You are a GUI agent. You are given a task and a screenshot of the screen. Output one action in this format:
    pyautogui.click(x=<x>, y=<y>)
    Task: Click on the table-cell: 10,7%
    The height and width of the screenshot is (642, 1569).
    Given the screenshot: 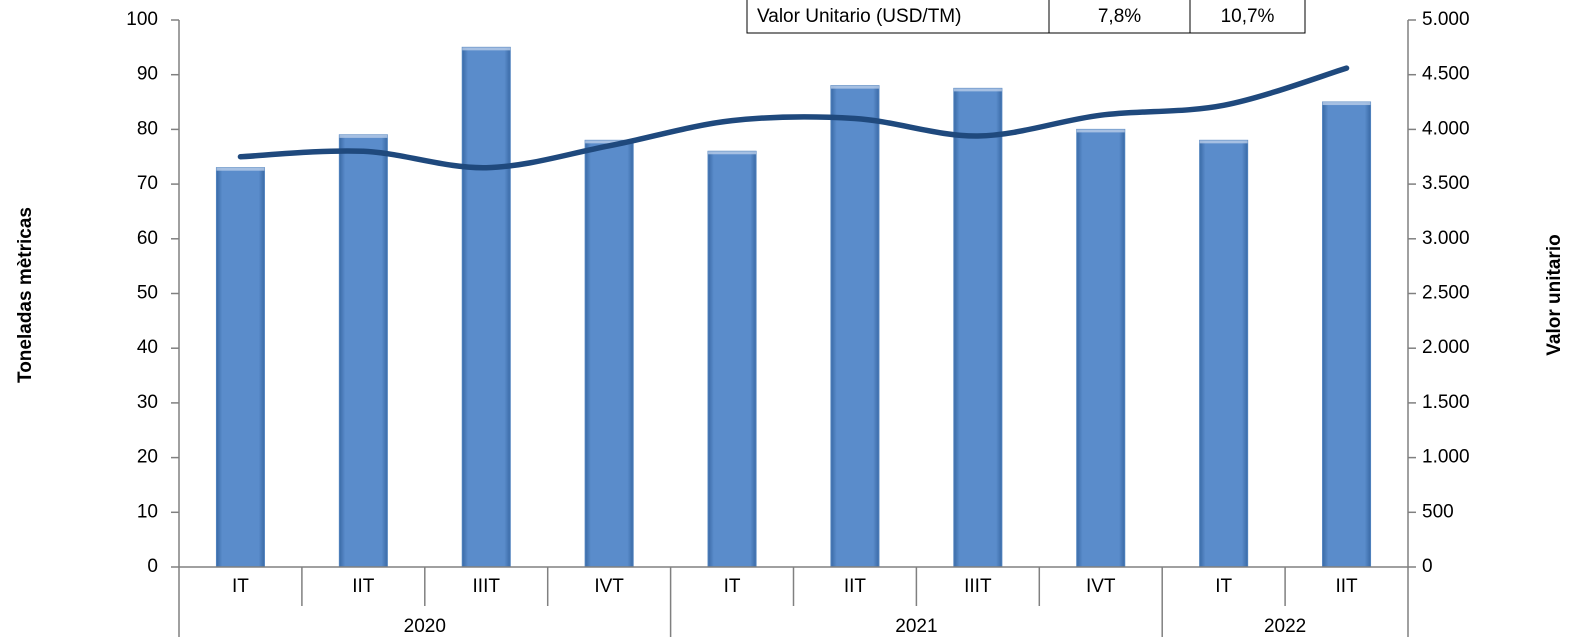 What is the action you would take?
    pyautogui.click(x=1248, y=16)
    